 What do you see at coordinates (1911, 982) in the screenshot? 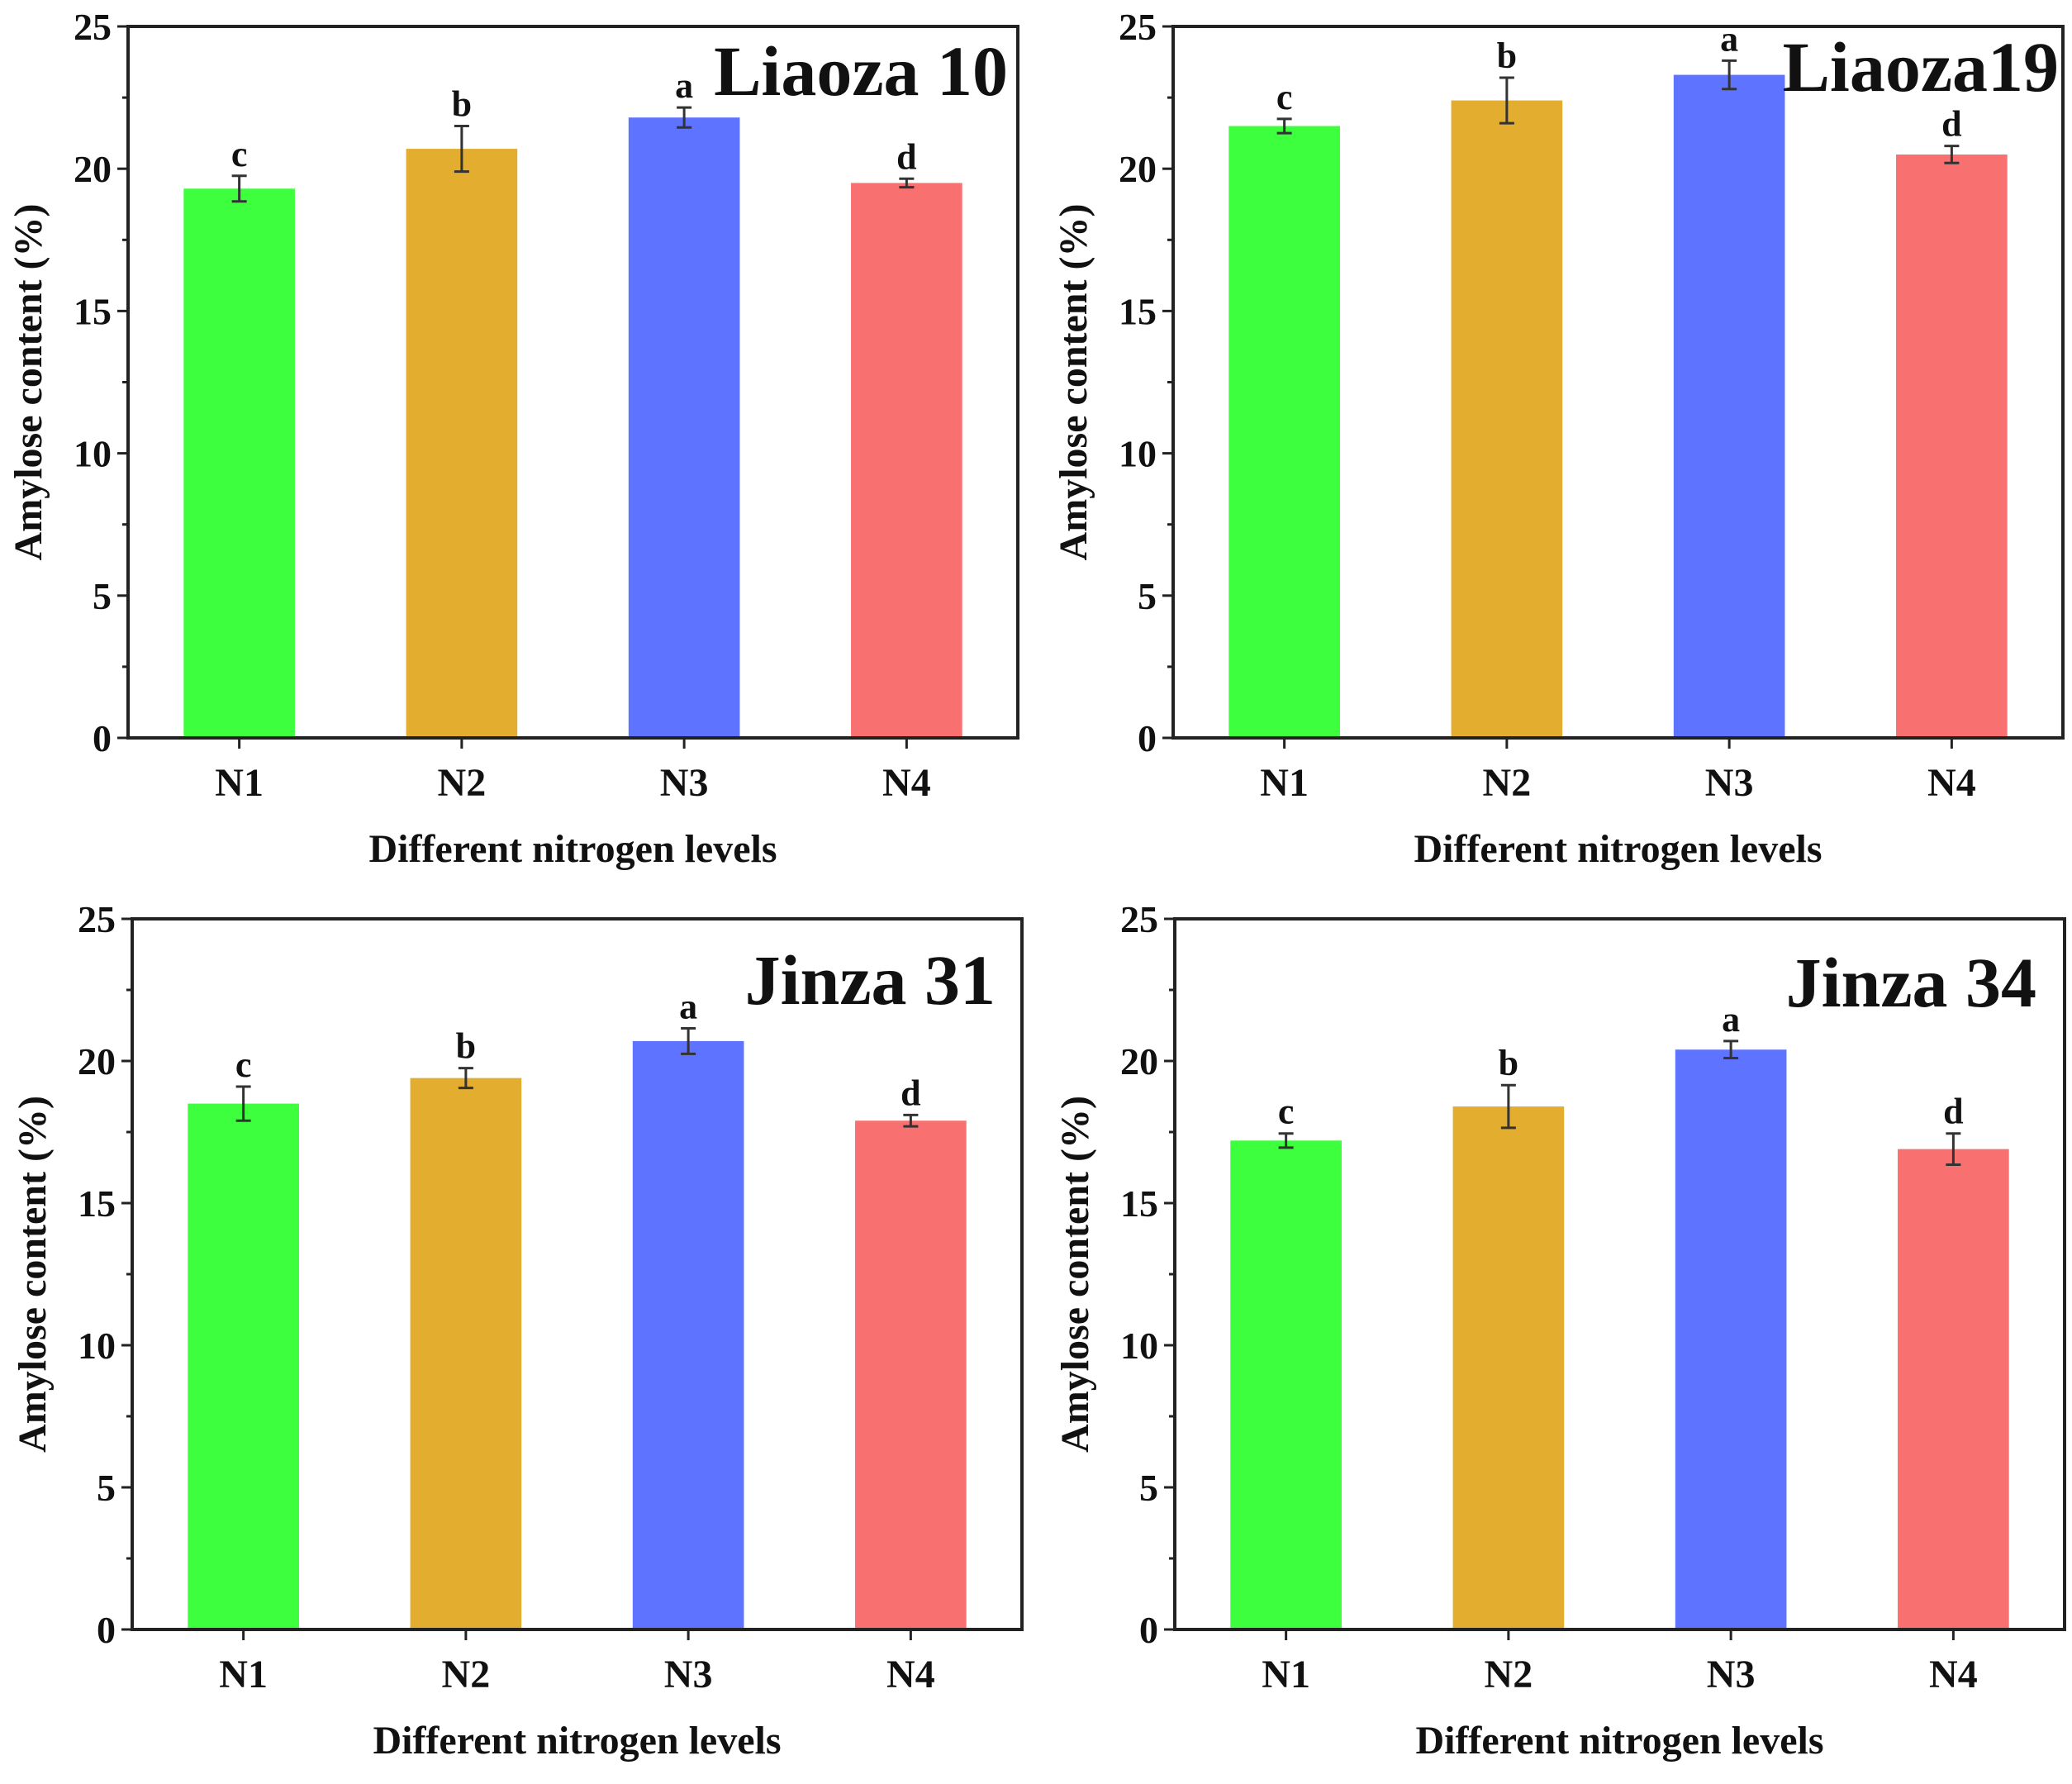
I see `panel-title: Jinza 34` at bounding box center [1911, 982].